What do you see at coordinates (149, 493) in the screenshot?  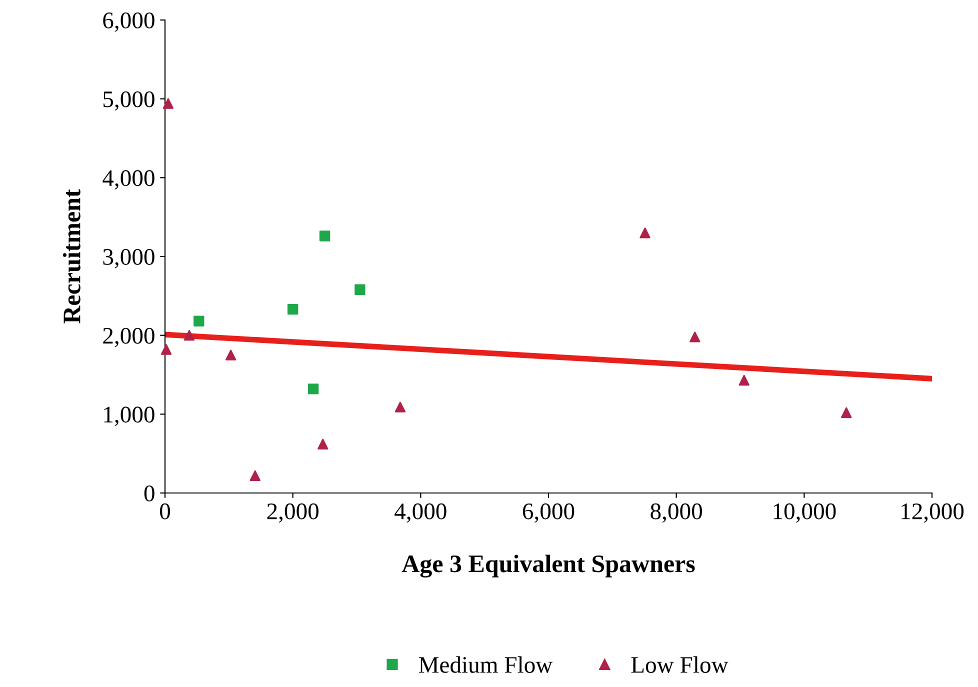 I see `y-tick-label: 0` at bounding box center [149, 493].